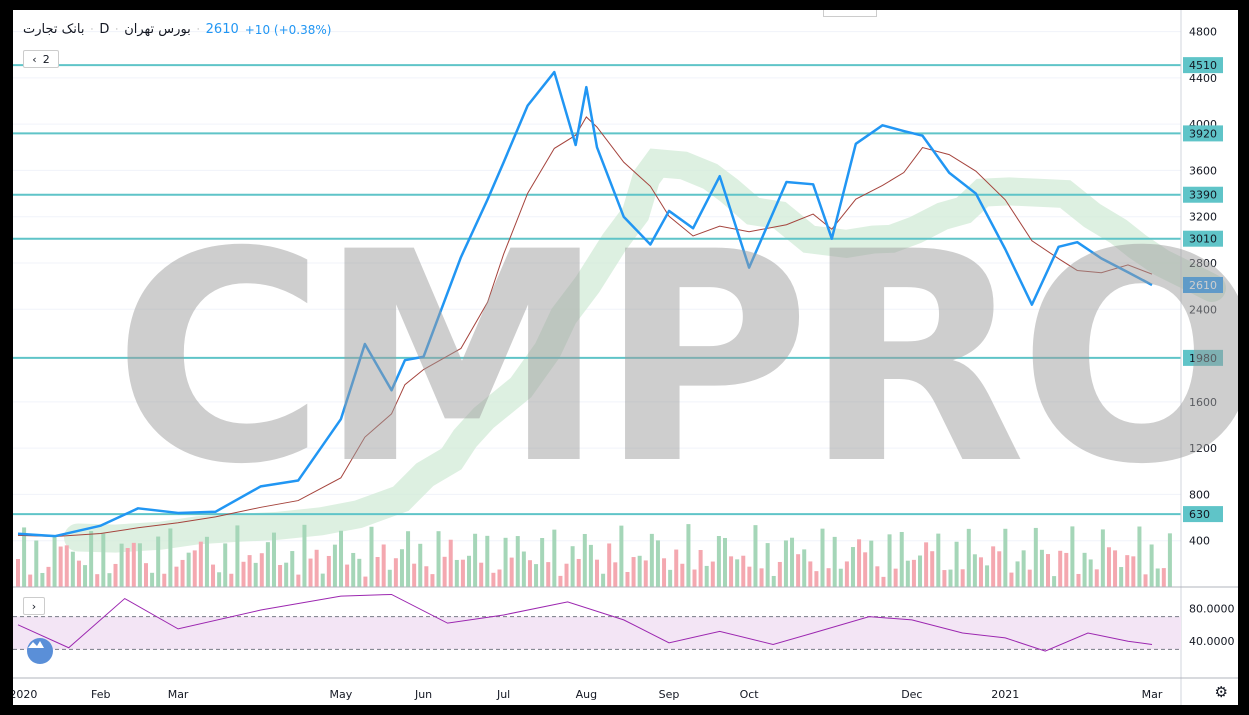 This screenshot has width=1249, height=715. What do you see at coordinates (100, 694) in the screenshot?
I see `time-axis-label: Feb` at bounding box center [100, 694].